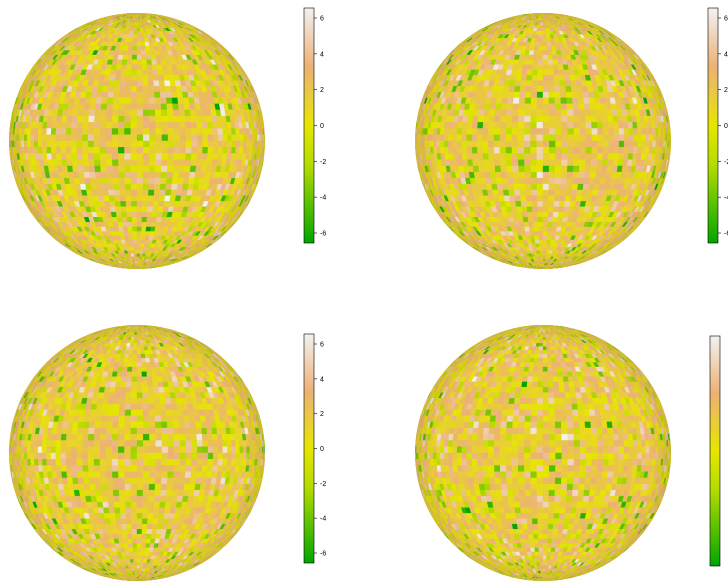 Image resolution: width=728 pixels, height=586 pixels. I want to click on colorbar-1: 6 4 2 0 -2 -4 -6, so click(314, 125).